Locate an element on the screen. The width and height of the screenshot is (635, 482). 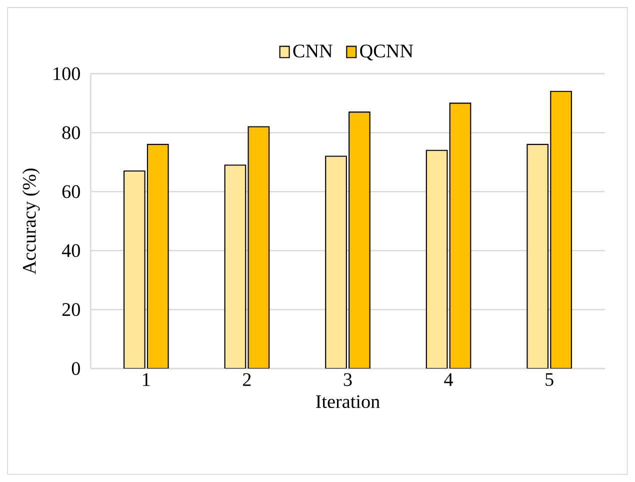
y-tick-label: 60 is located at coordinates (71, 191).